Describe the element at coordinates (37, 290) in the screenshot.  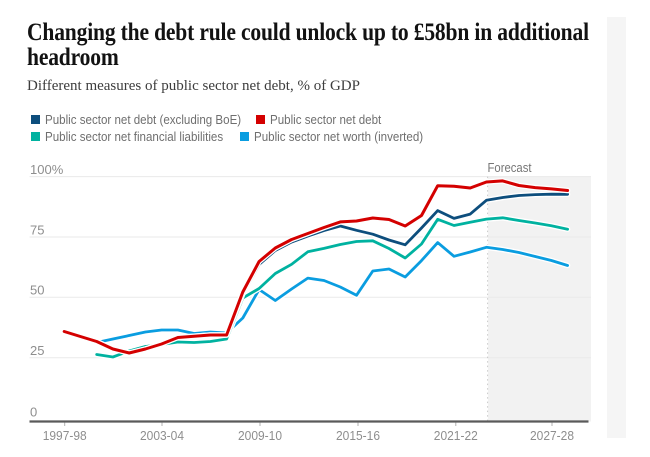
I see `svg-text: 50` at that location.